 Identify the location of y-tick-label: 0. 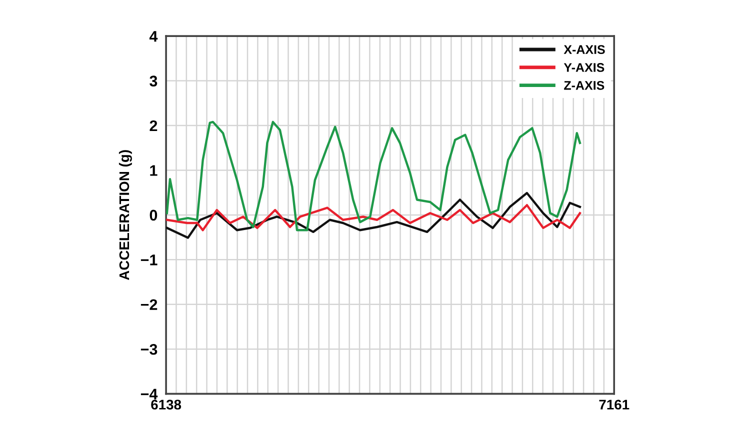
(154, 215).